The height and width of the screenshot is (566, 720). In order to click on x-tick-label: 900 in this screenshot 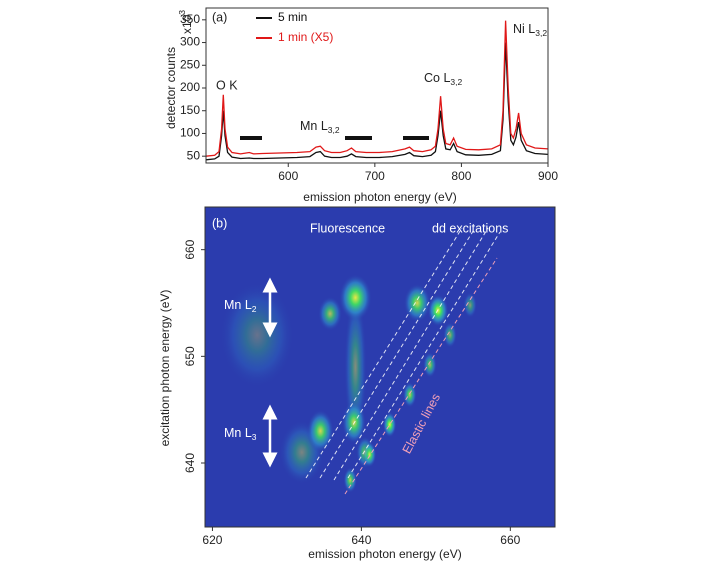, I will do `click(548, 176)`.